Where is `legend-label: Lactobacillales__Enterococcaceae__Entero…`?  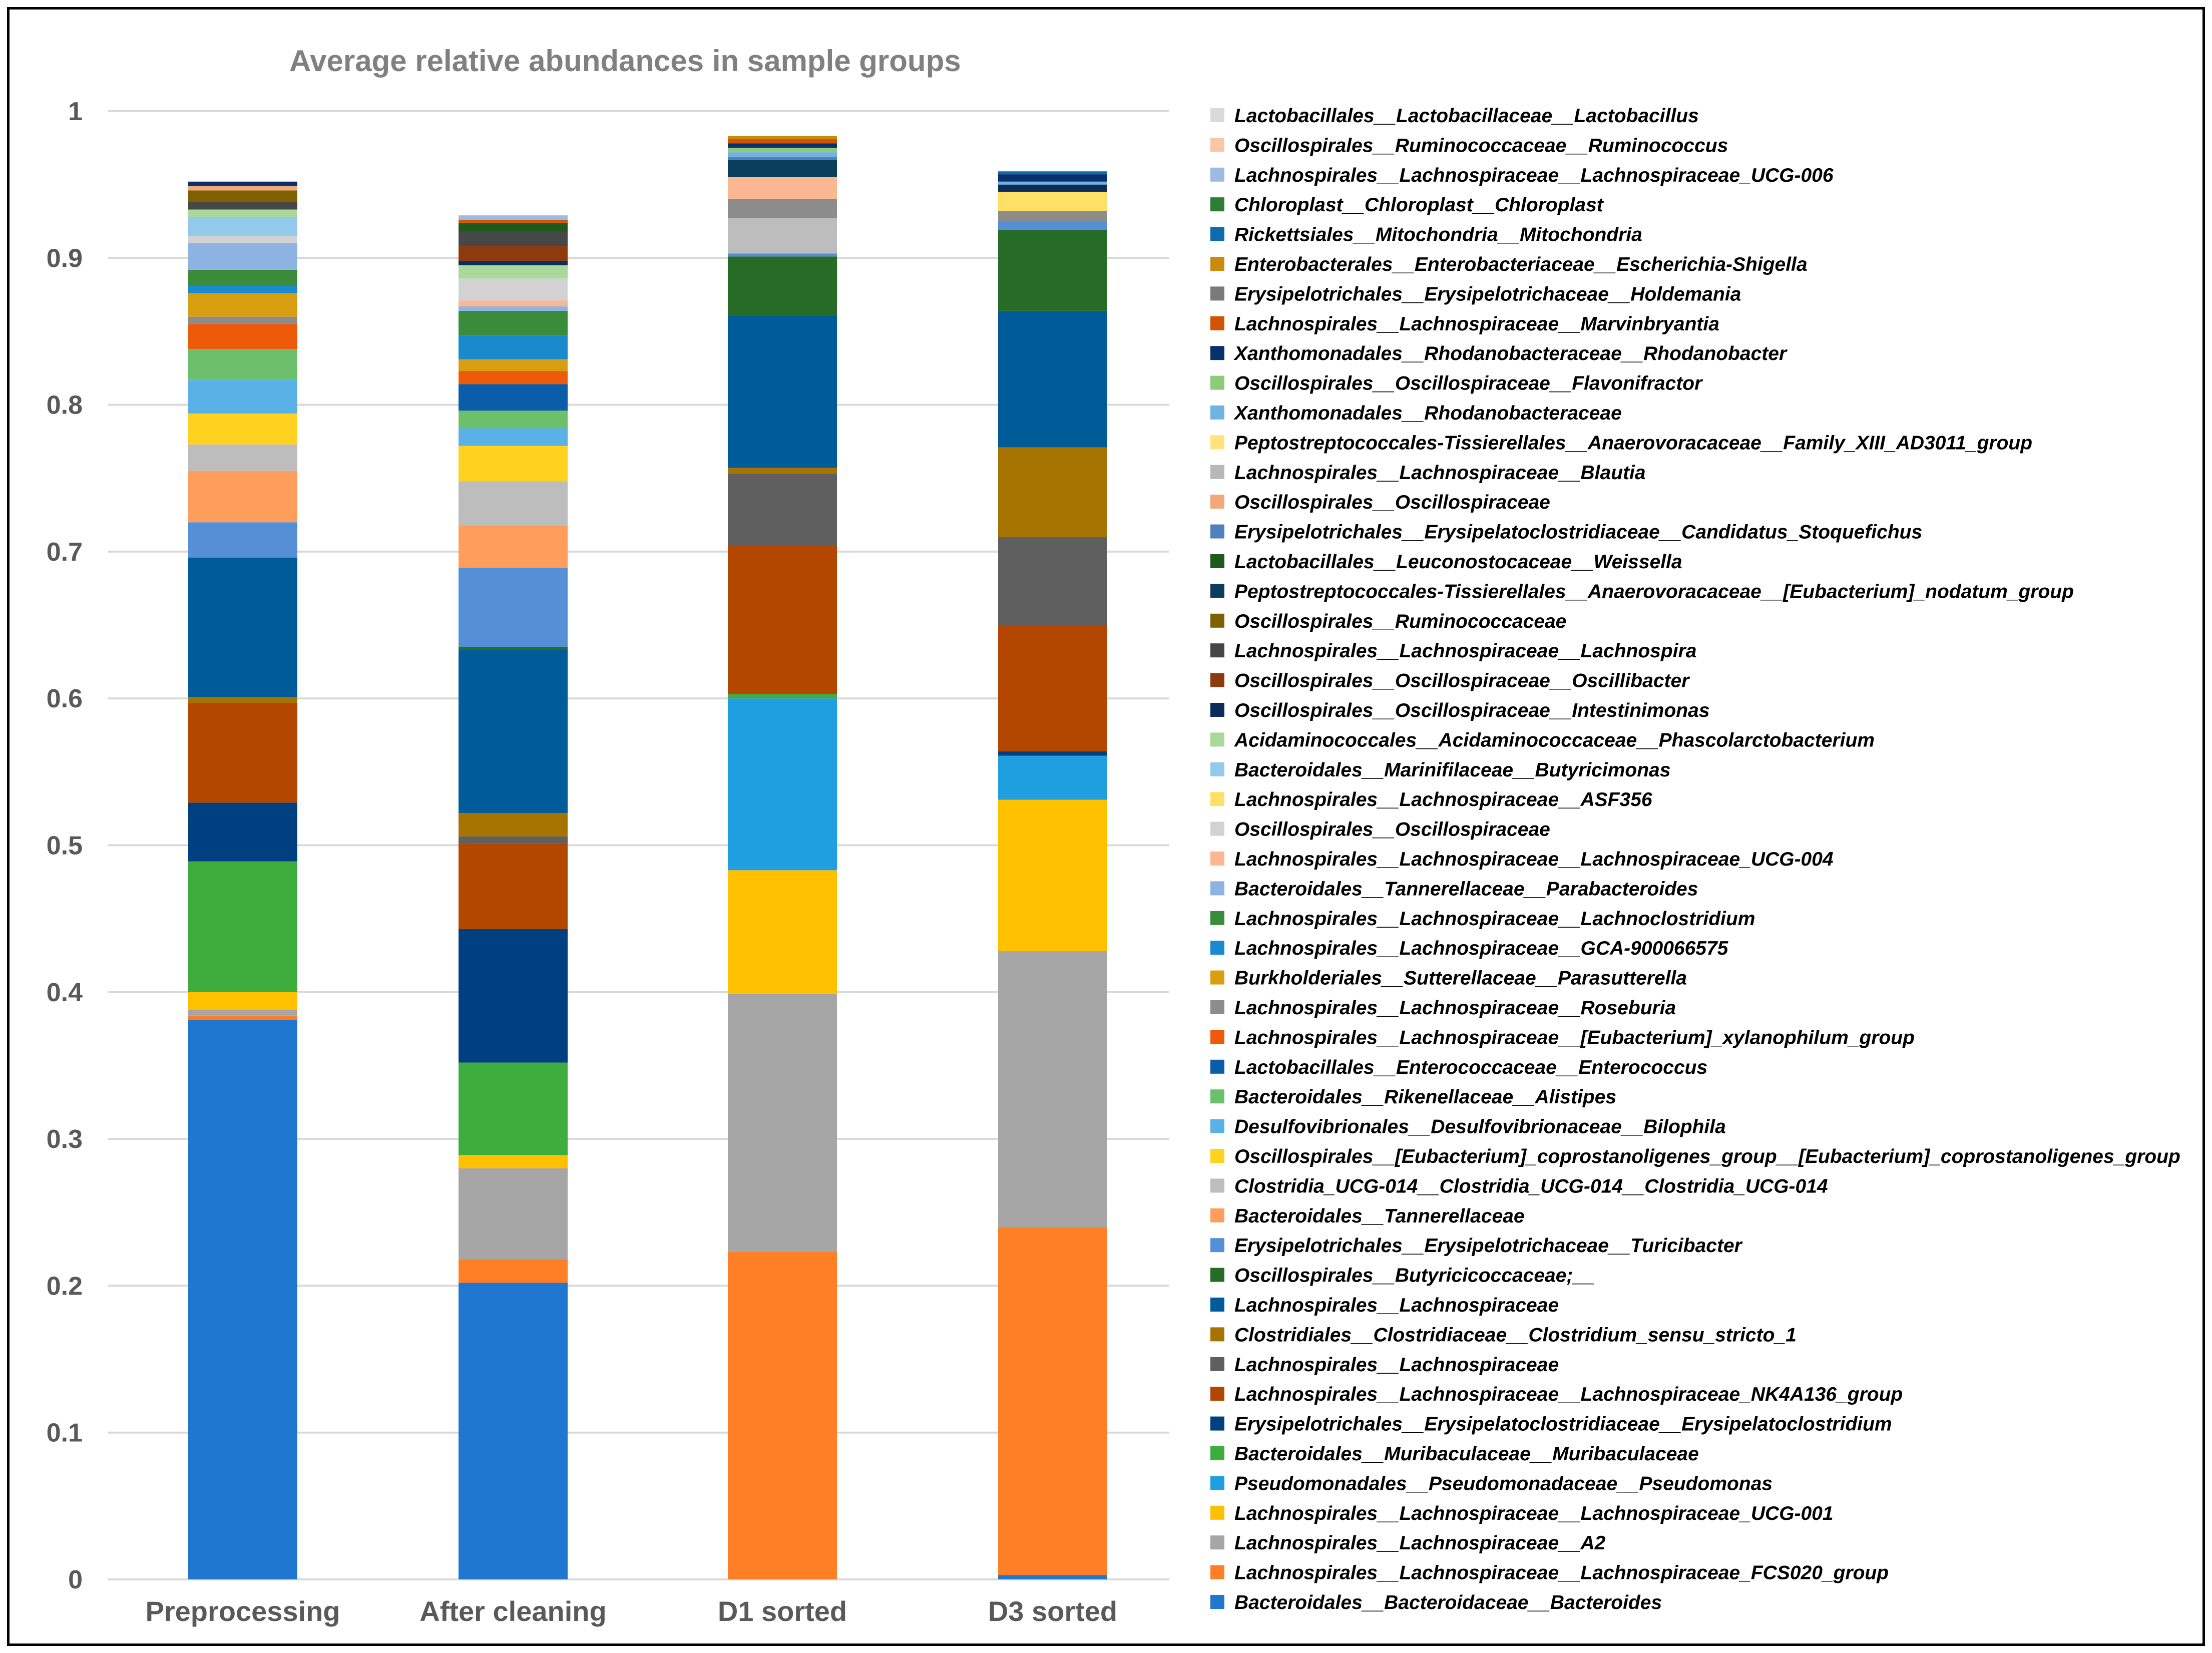 legend-label: Lactobacillales__Enterococcaceae__Entero… is located at coordinates (1470, 1067).